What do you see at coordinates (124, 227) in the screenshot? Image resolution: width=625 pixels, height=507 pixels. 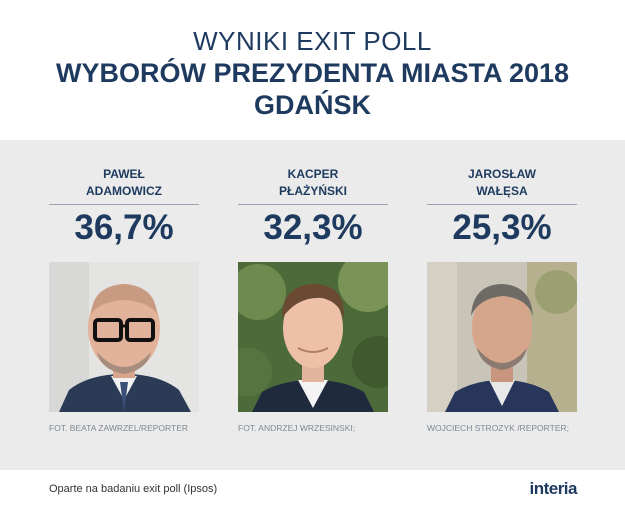 I see `result-percent: 36,7%` at bounding box center [124, 227].